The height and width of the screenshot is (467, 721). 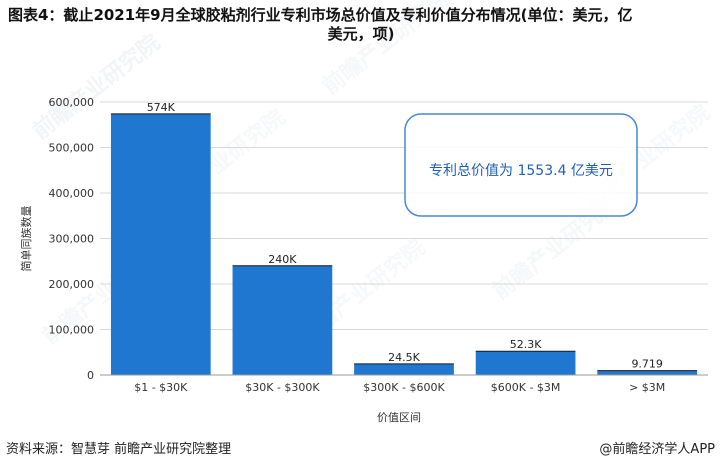 I want to click on y-tick-label: 100,000, so click(x=72, y=330).